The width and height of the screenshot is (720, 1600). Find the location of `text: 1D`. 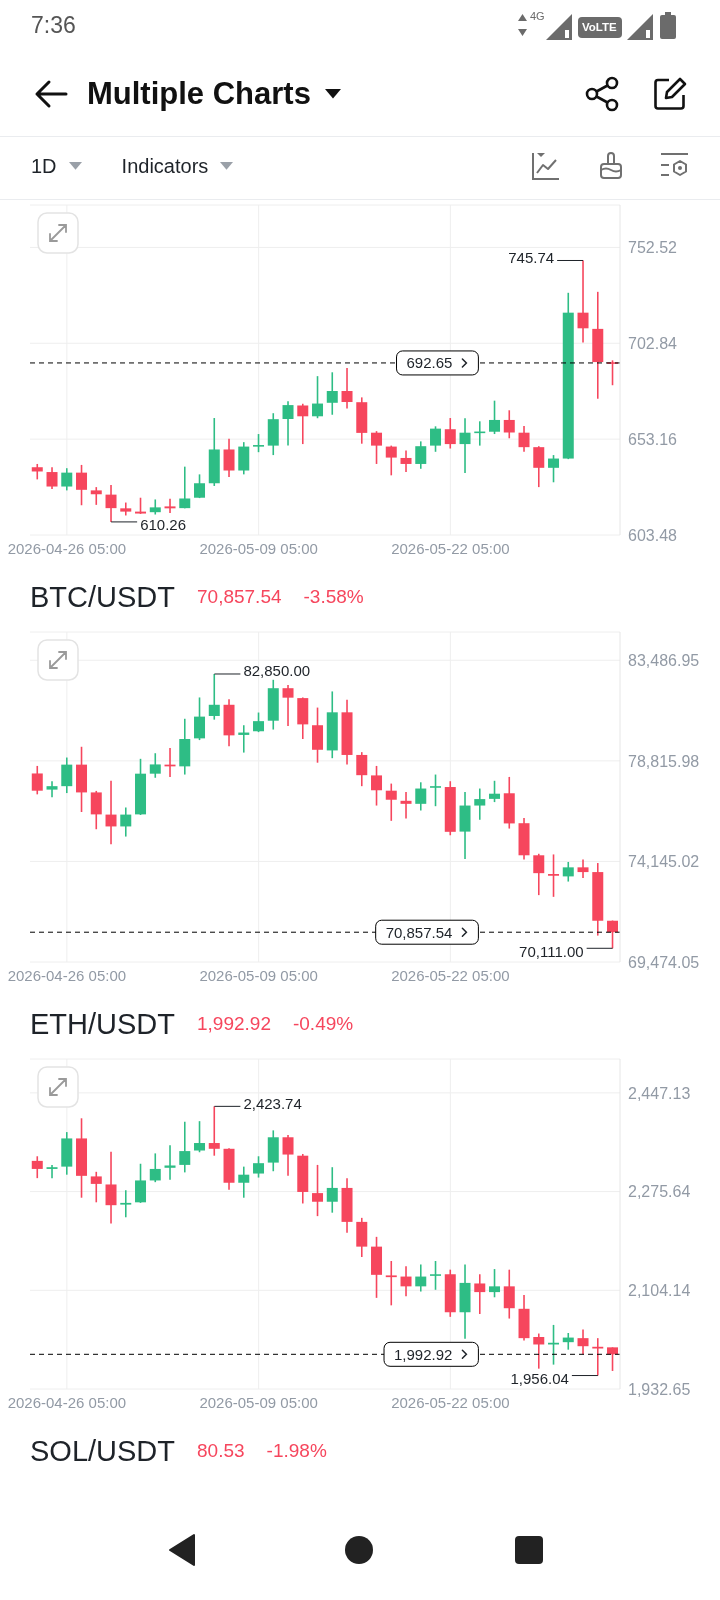

text: 1D is located at coordinates (44, 166).